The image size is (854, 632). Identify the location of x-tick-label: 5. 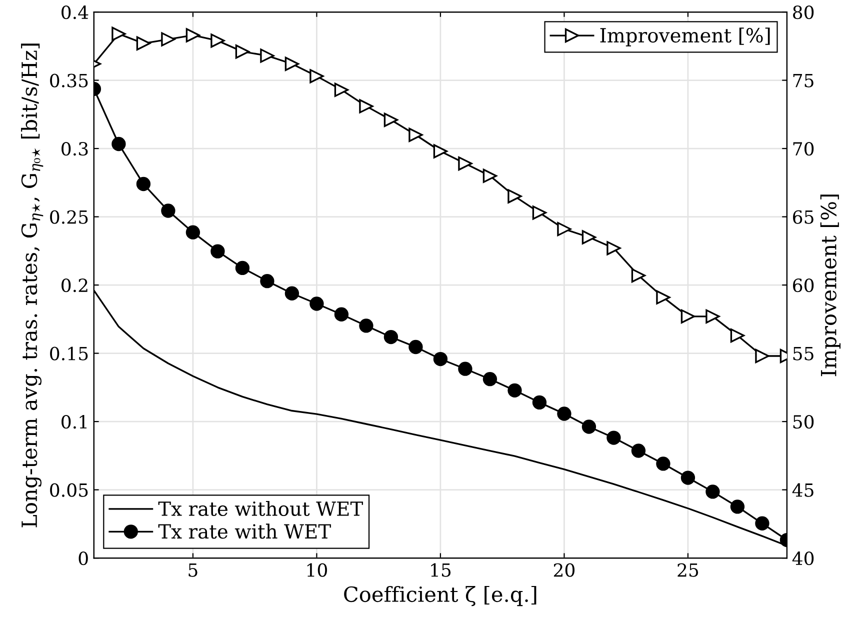
(193, 570).